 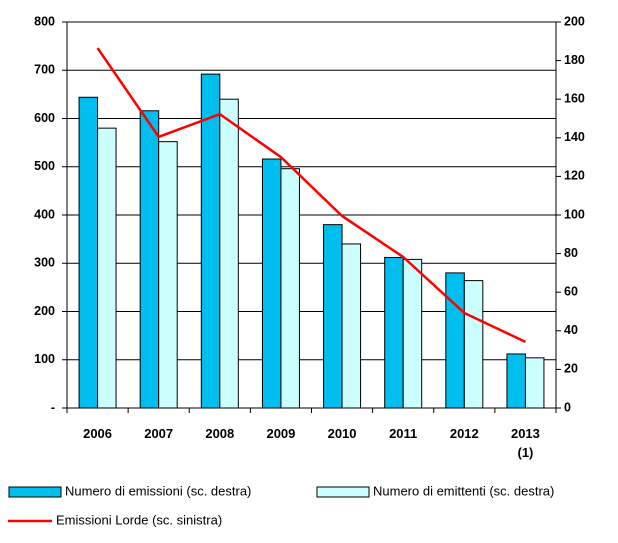 I want to click on legend-item: Numero di emittenti (sc. destra), so click(x=435, y=490).